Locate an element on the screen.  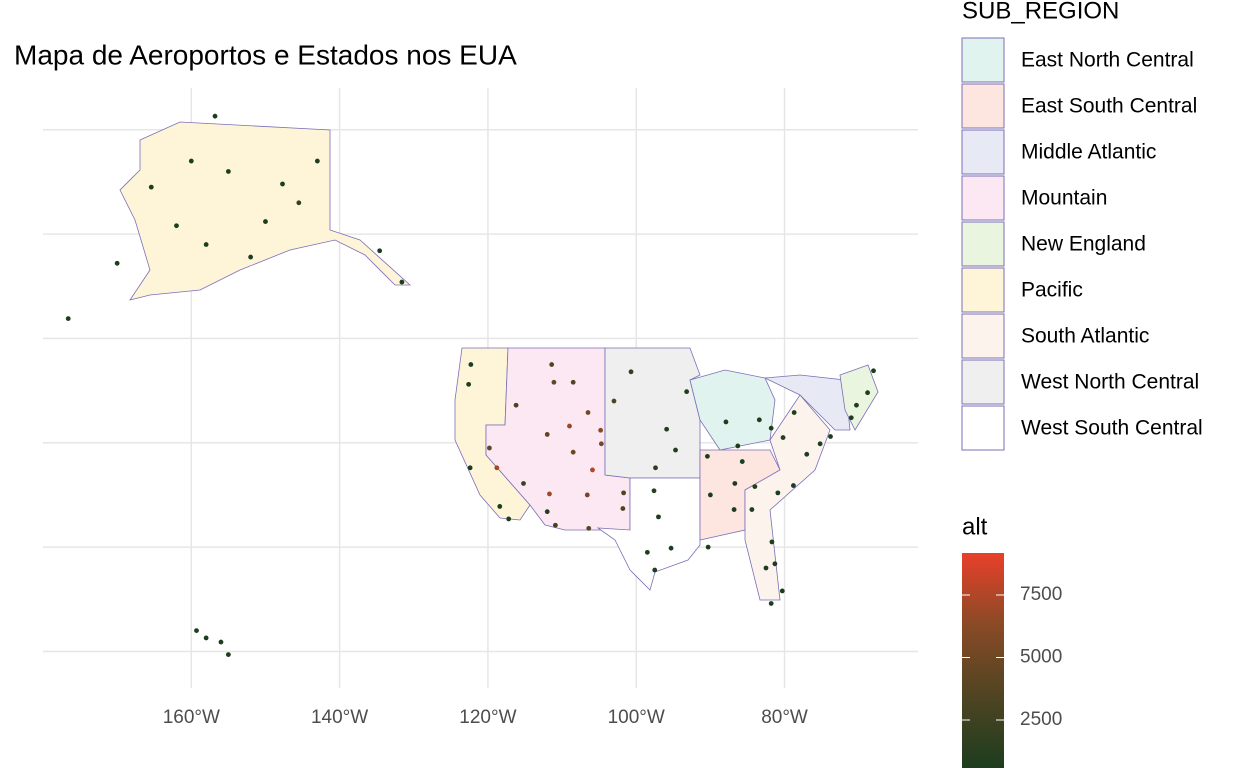
new-england-region is located at coordinates (859, 397).